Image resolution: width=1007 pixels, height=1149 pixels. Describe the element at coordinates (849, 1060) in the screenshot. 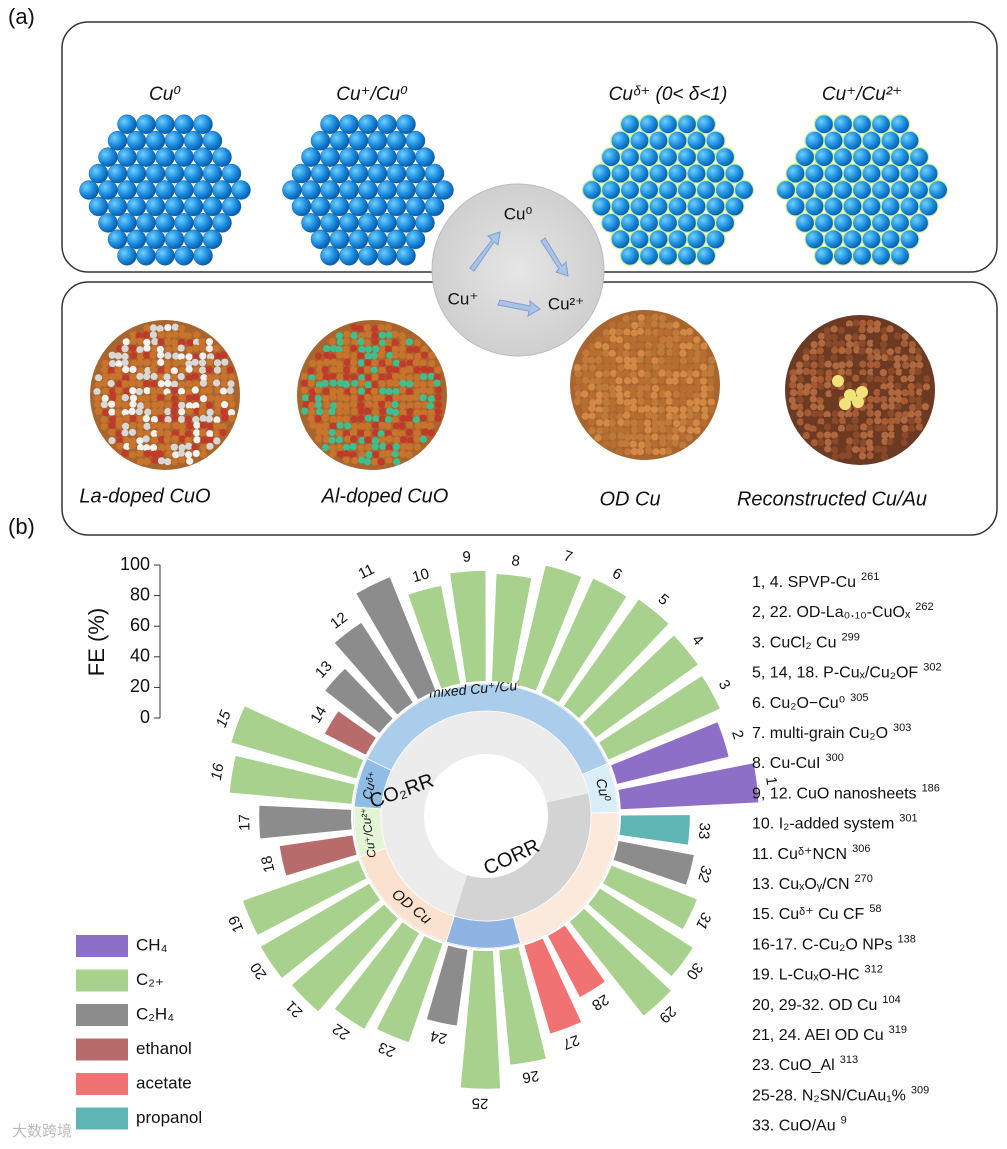

I see `reference-number: 313` at that location.